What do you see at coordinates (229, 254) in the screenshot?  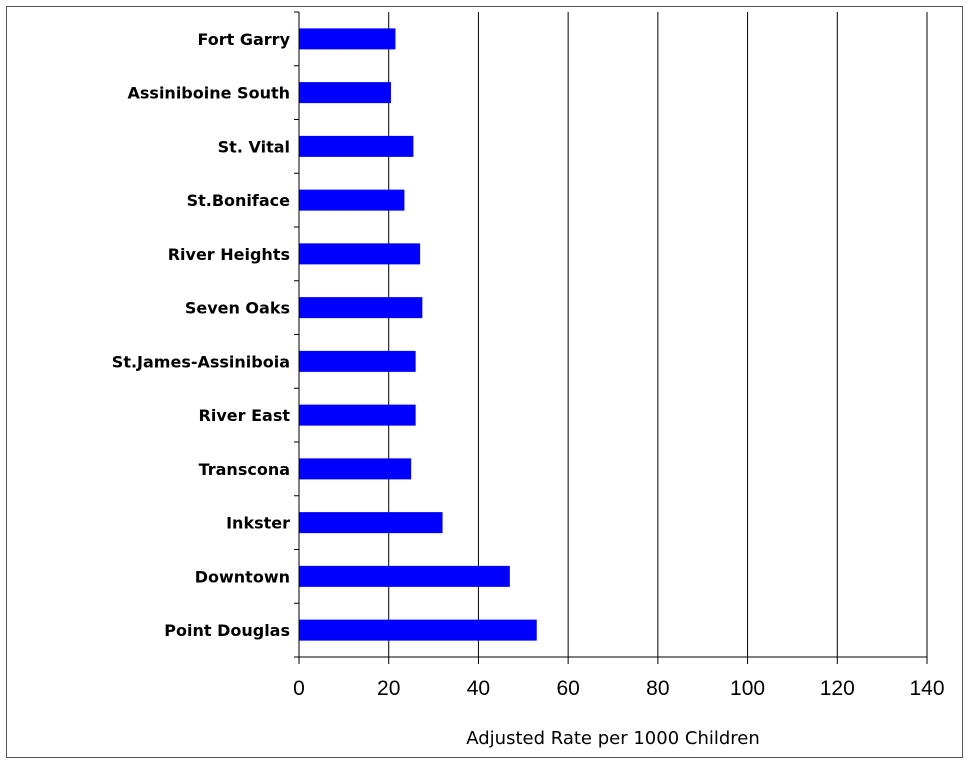 I see `category-label: River Heights` at bounding box center [229, 254].